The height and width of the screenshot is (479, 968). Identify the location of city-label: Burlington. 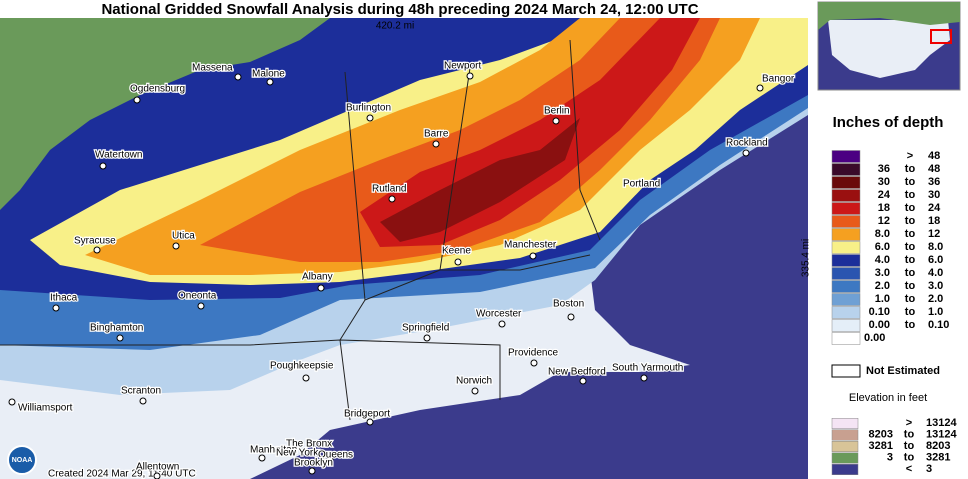
(368, 108).